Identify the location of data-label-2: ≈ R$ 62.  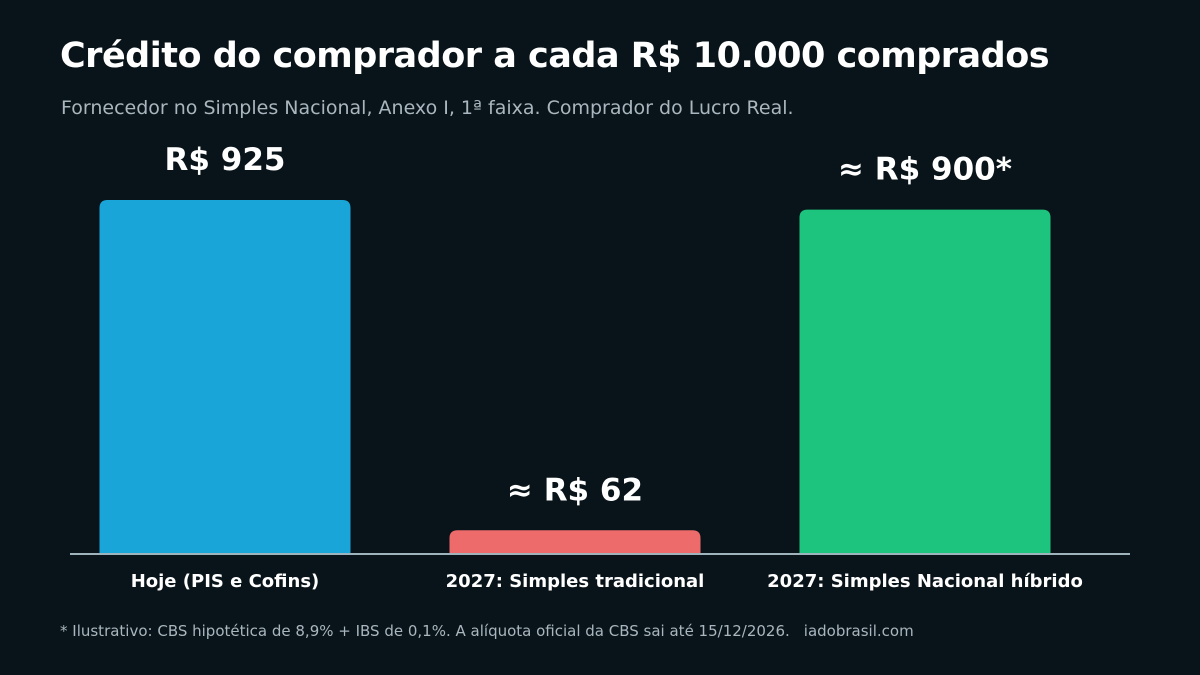
(575, 490).